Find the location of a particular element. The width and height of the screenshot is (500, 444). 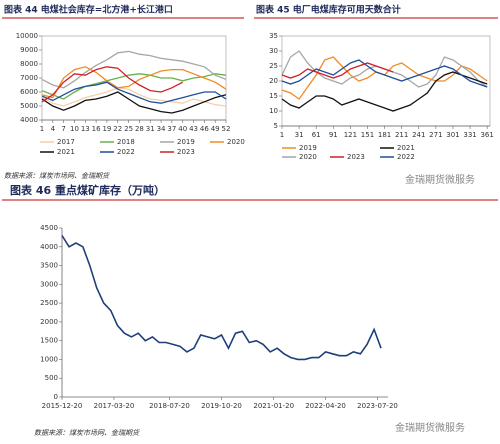

y-tick-label: 20 is located at coordinates (273, 81).